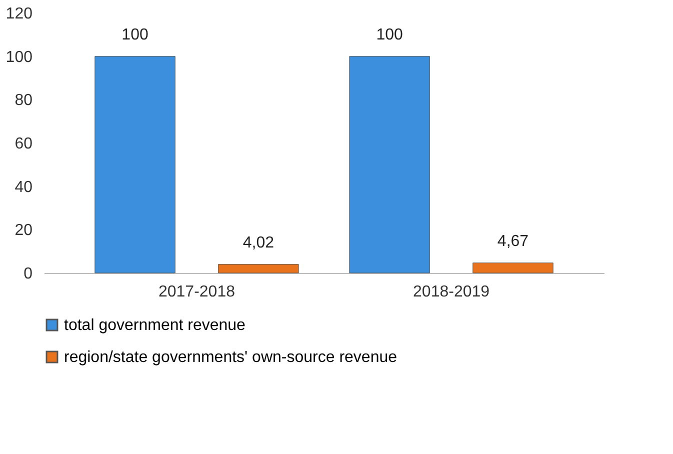 This screenshot has width=673, height=454. What do you see at coordinates (197, 292) in the screenshot?
I see `x-tick-label: 2017-2018` at bounding box center [197, 292].